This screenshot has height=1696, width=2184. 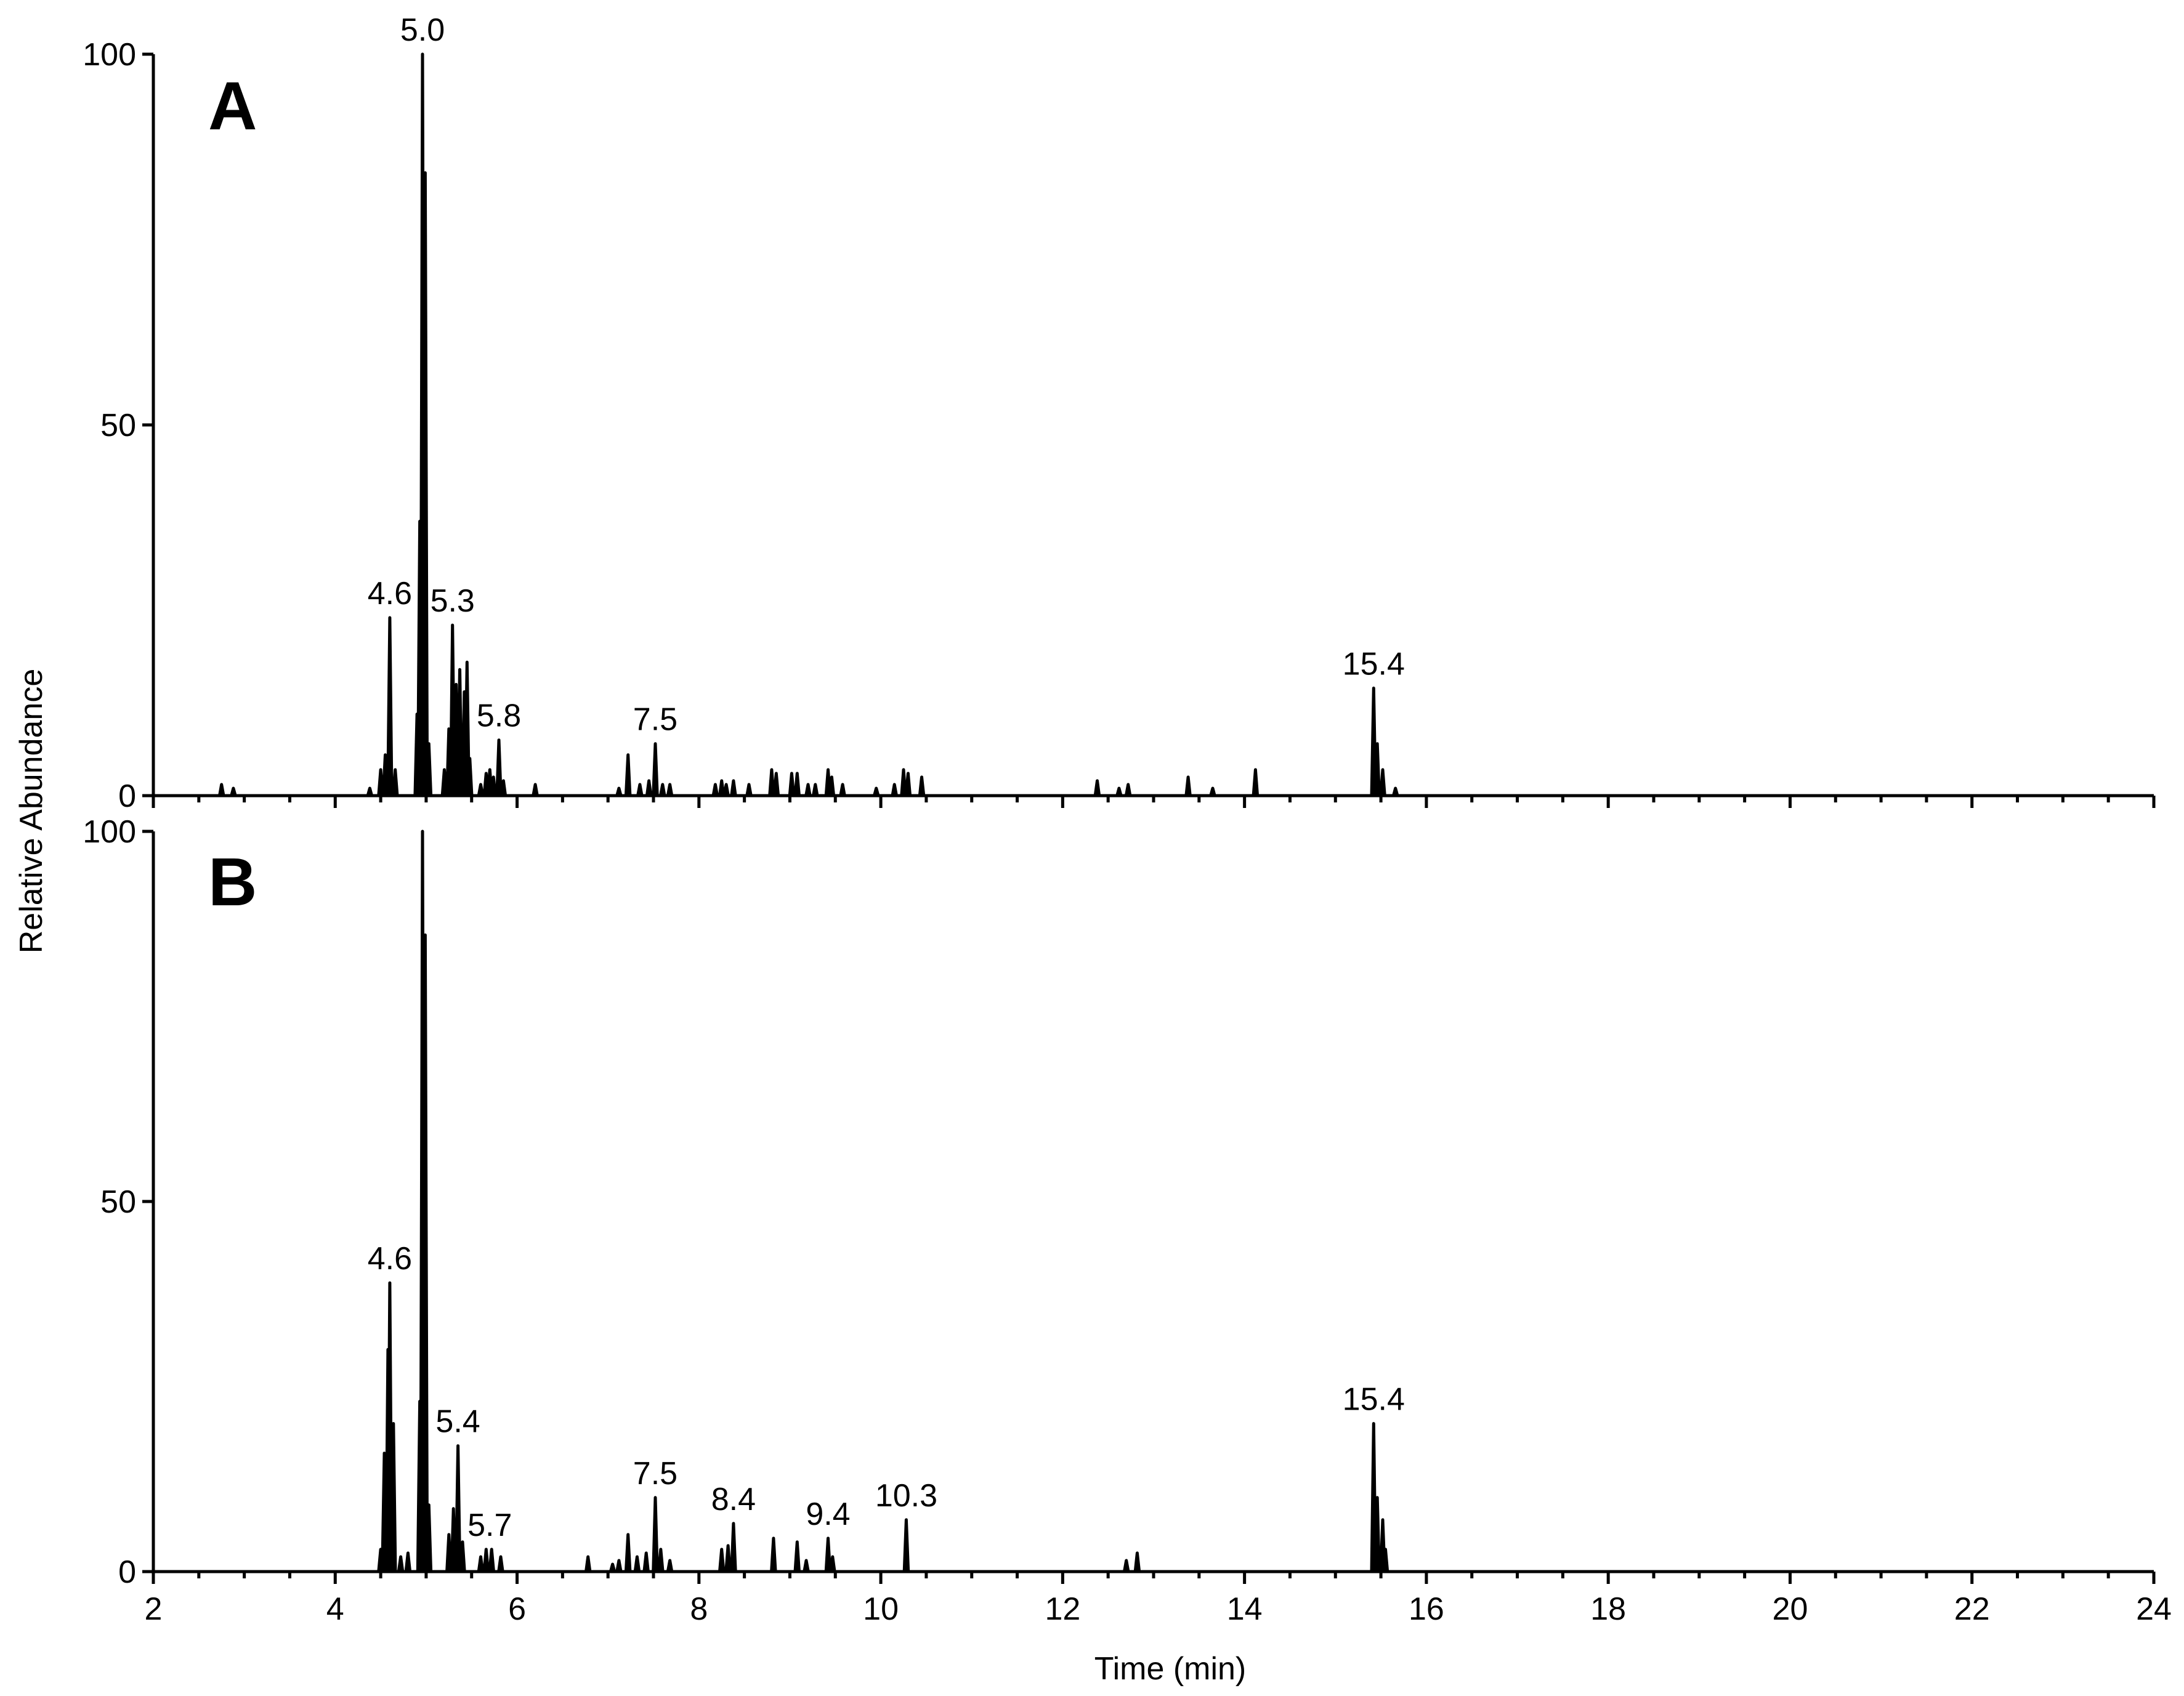 What do you see at coordinates (423, 30) in the screenshot?
I see `panel-a-peak-label: 5.0` at bounding box center [423, 30].